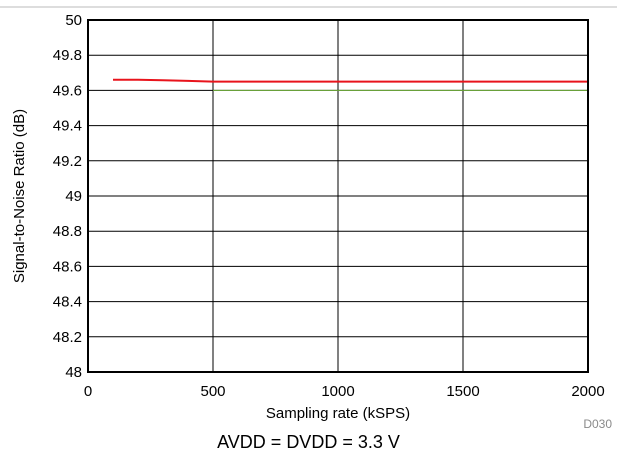 Image resolution: width=617 pixels, height=457 pixels. I want to click on condition-caption: AVDD = DVDD = 3.3 V, so click(308, 442).